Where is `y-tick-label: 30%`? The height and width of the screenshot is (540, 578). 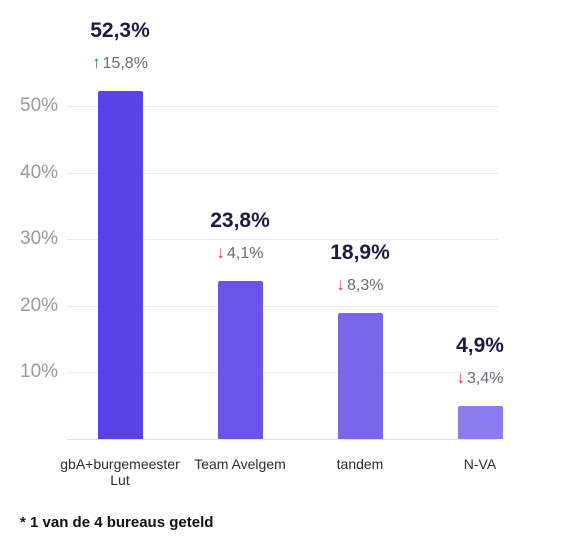 y-tick-label: 30% is located at coordinates (39, 238).